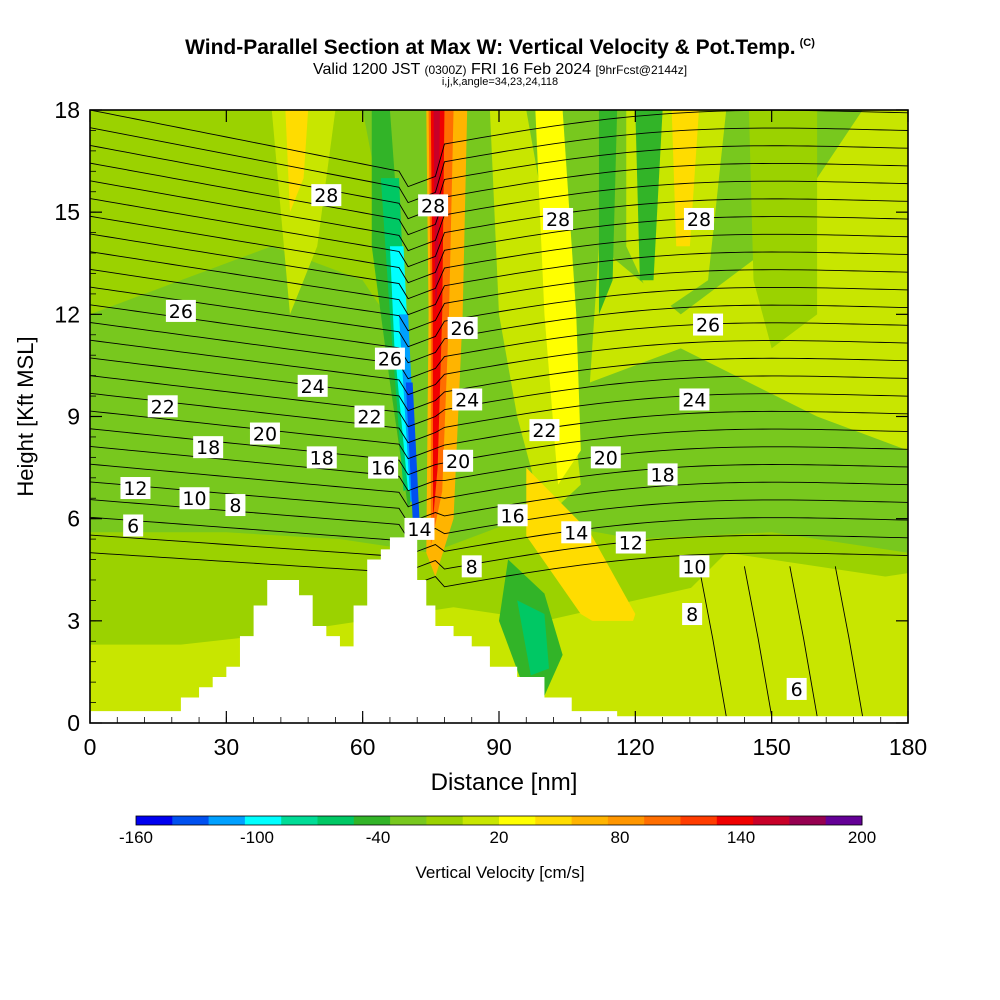 Image resolution: width=1000 pixels, height=1000 pixels. I want to click on x-tick-label: 150, so click(771, 747).